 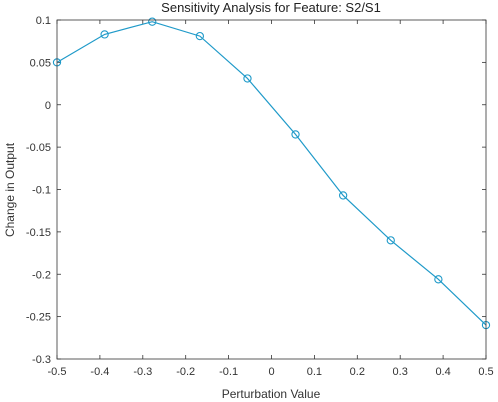 I want to click on x-tick-label: 0.3, so click(x=400, y=372).